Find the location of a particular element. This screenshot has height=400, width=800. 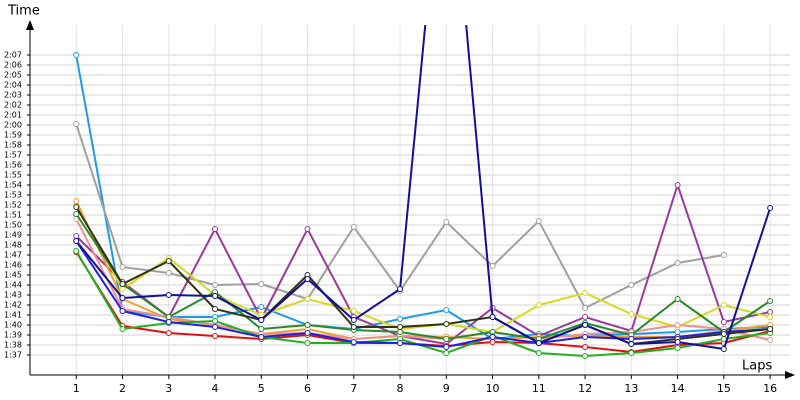

x-arrow is located at coordinates (790, 375).